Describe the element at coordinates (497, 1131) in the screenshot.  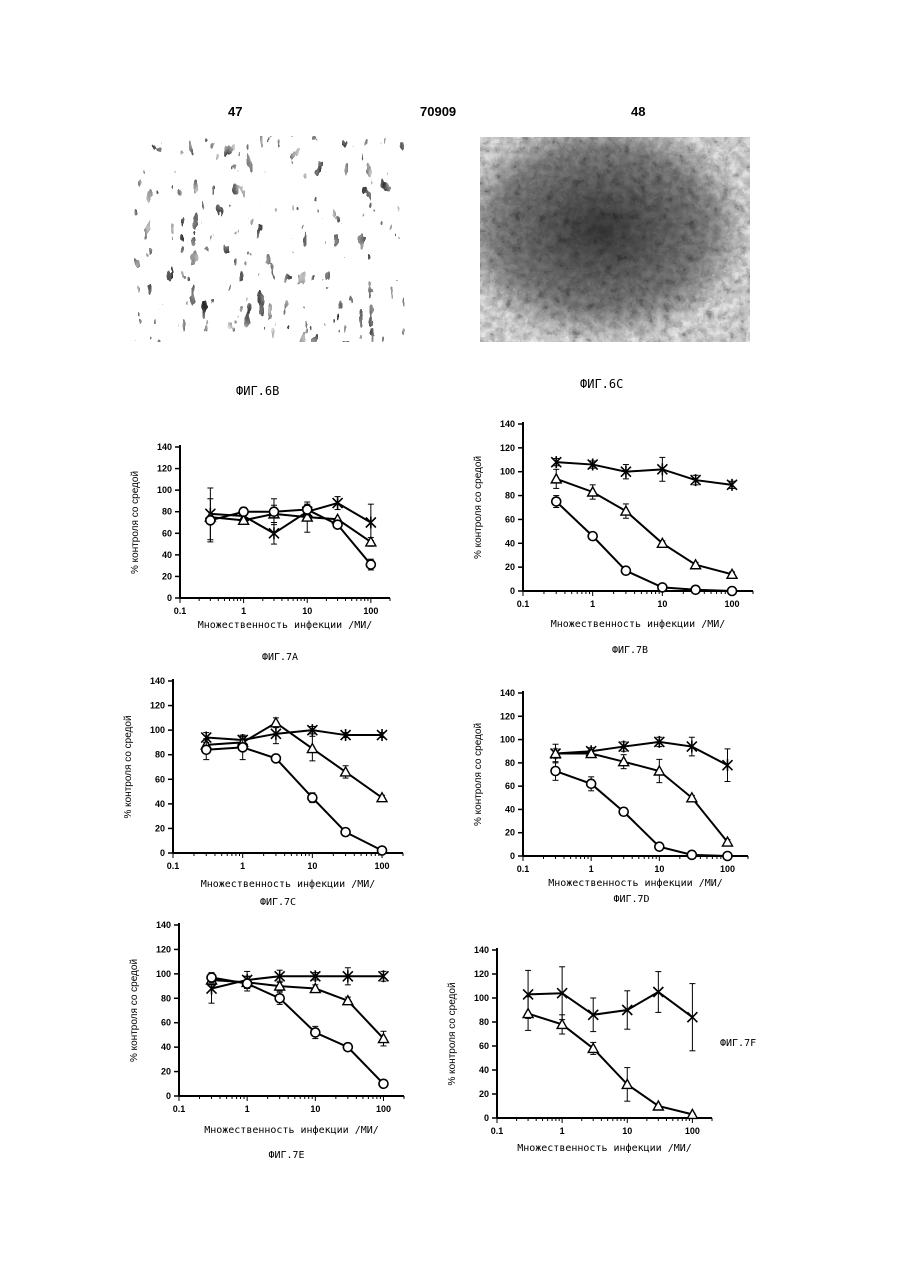
I see `x-tick-label: 0.1` at that location.